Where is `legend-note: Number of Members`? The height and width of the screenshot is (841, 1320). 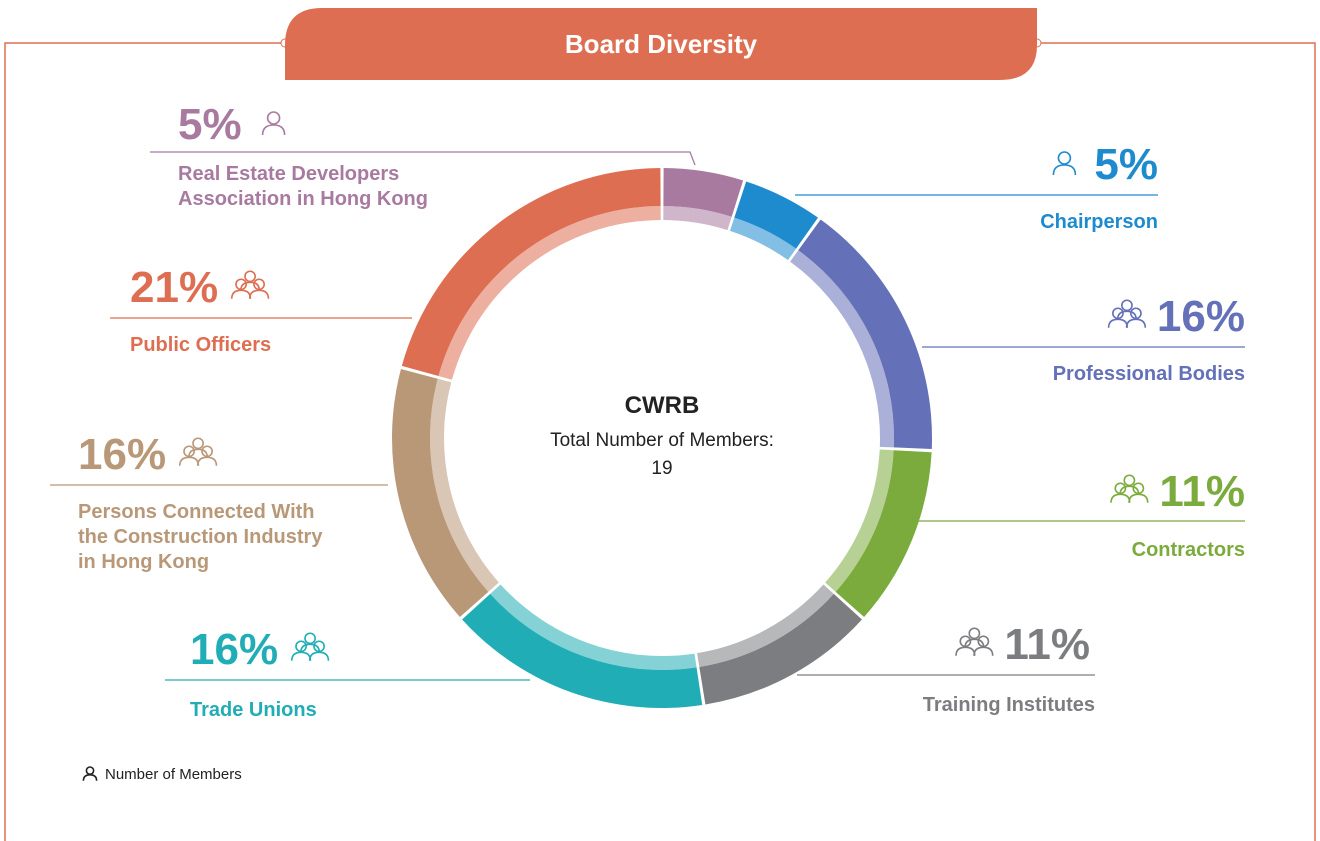 legend-note: Number of Members is located at coordinates (173, 774).